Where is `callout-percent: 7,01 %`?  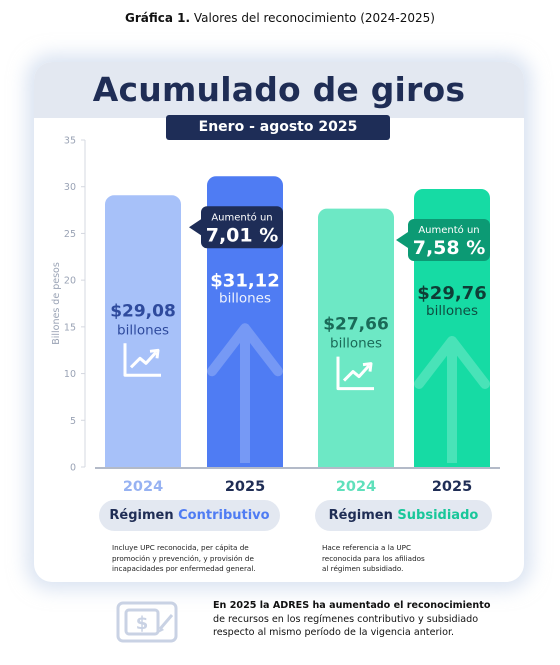
callout-percent: 7,01 % is located at coordinates (242, 235).